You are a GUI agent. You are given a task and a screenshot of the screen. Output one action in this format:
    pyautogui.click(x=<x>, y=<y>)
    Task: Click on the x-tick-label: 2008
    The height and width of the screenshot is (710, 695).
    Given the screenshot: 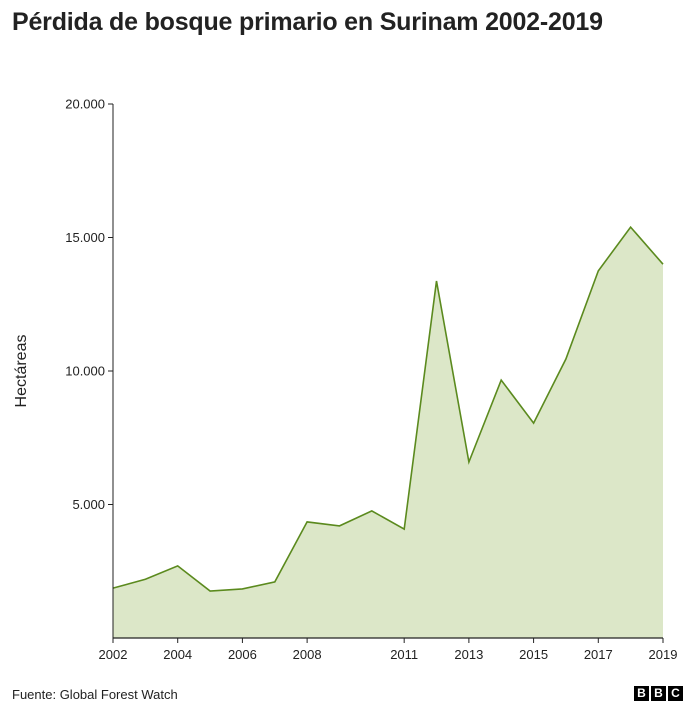 What is the action you would take?
    pyautogui.click(x=307, y=654)
    